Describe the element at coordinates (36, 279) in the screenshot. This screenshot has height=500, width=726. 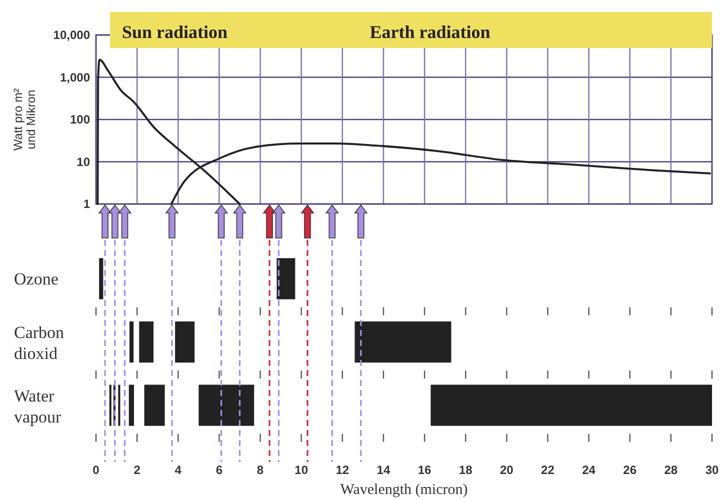
I see `y-tick-label: Ozone` at that location.